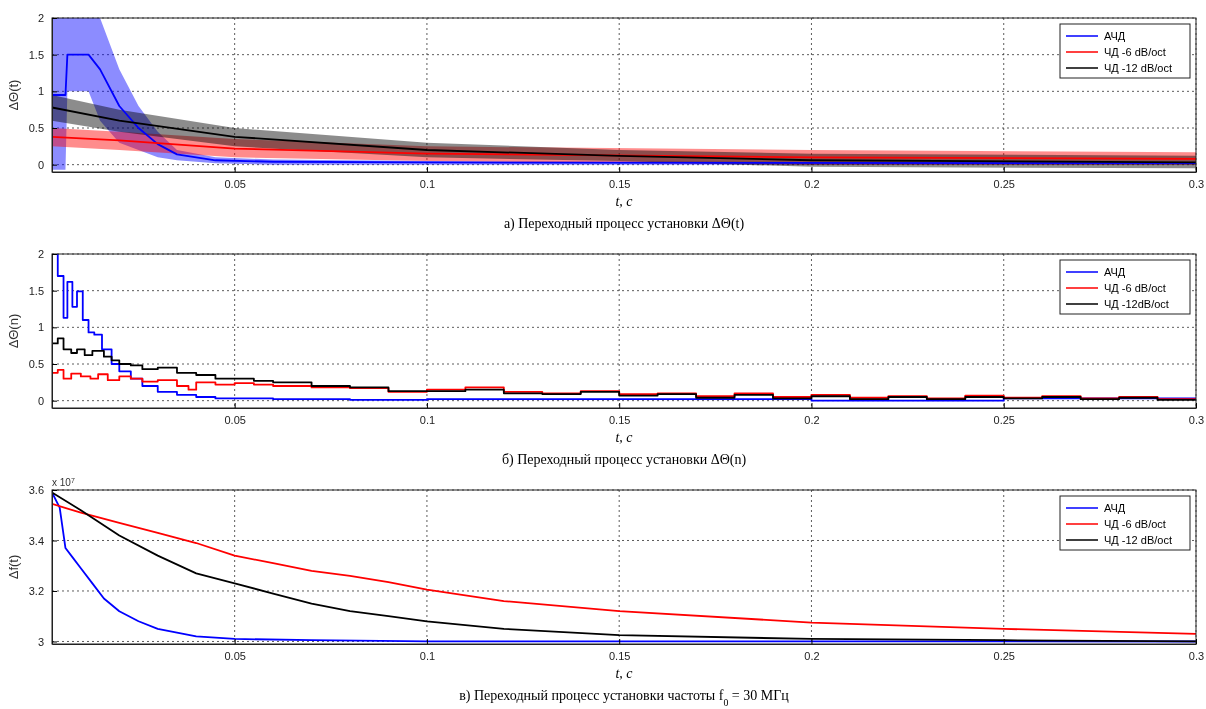  What do you see at coordinates (13, 95) in the screenshot?
I see `y-axis-title: ΔΘ(t)` at bounding box center [13, 95].